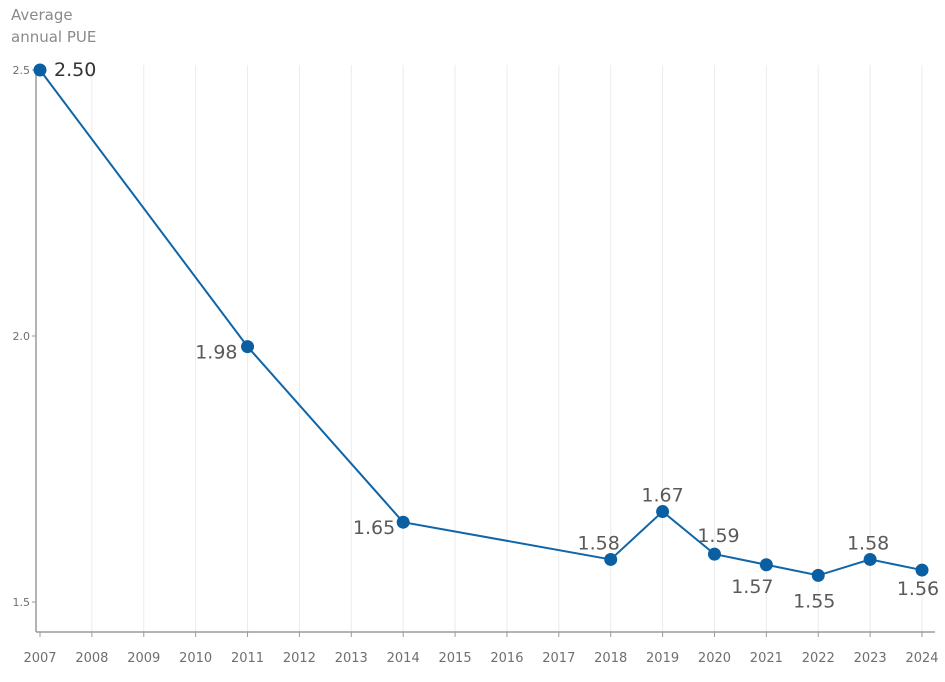  What do you see at coordinates (766, 658) in the screenshot?
I see `x-tick-label: 2021` at bounding box center [766, 658].